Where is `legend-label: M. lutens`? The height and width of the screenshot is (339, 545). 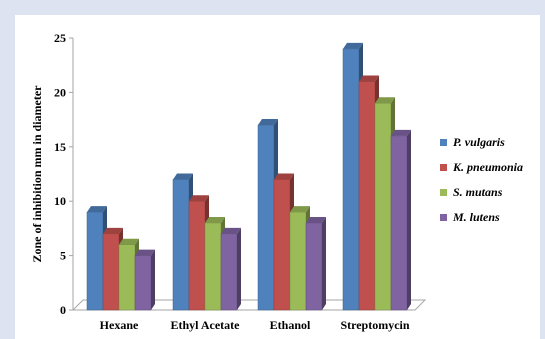
legend-label: M. lutens is located at coordinates (476, 216).